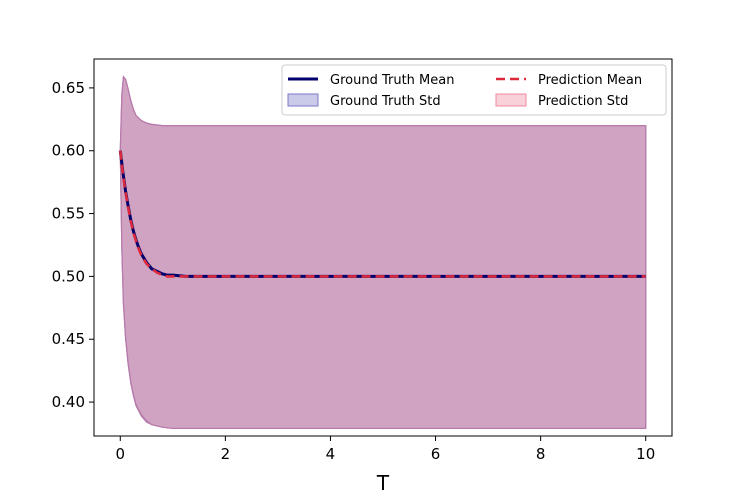  Describe the element at coordinates (511, 100) in the screenshot. I see `legend-swatch-prediction-std` at that location.